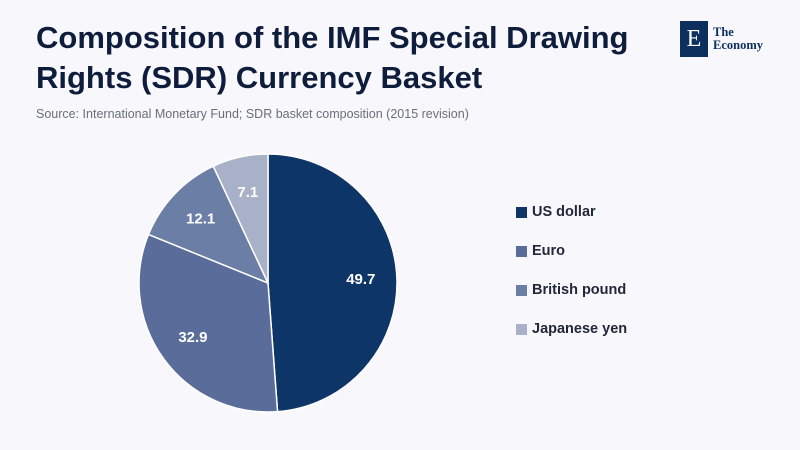 The height and width of the screenshot is (450, 800). What do you see at coordinates (192, 337) in the screenshot?
I see `pie-data-label: 32.9` at bounding box center [192, 337].